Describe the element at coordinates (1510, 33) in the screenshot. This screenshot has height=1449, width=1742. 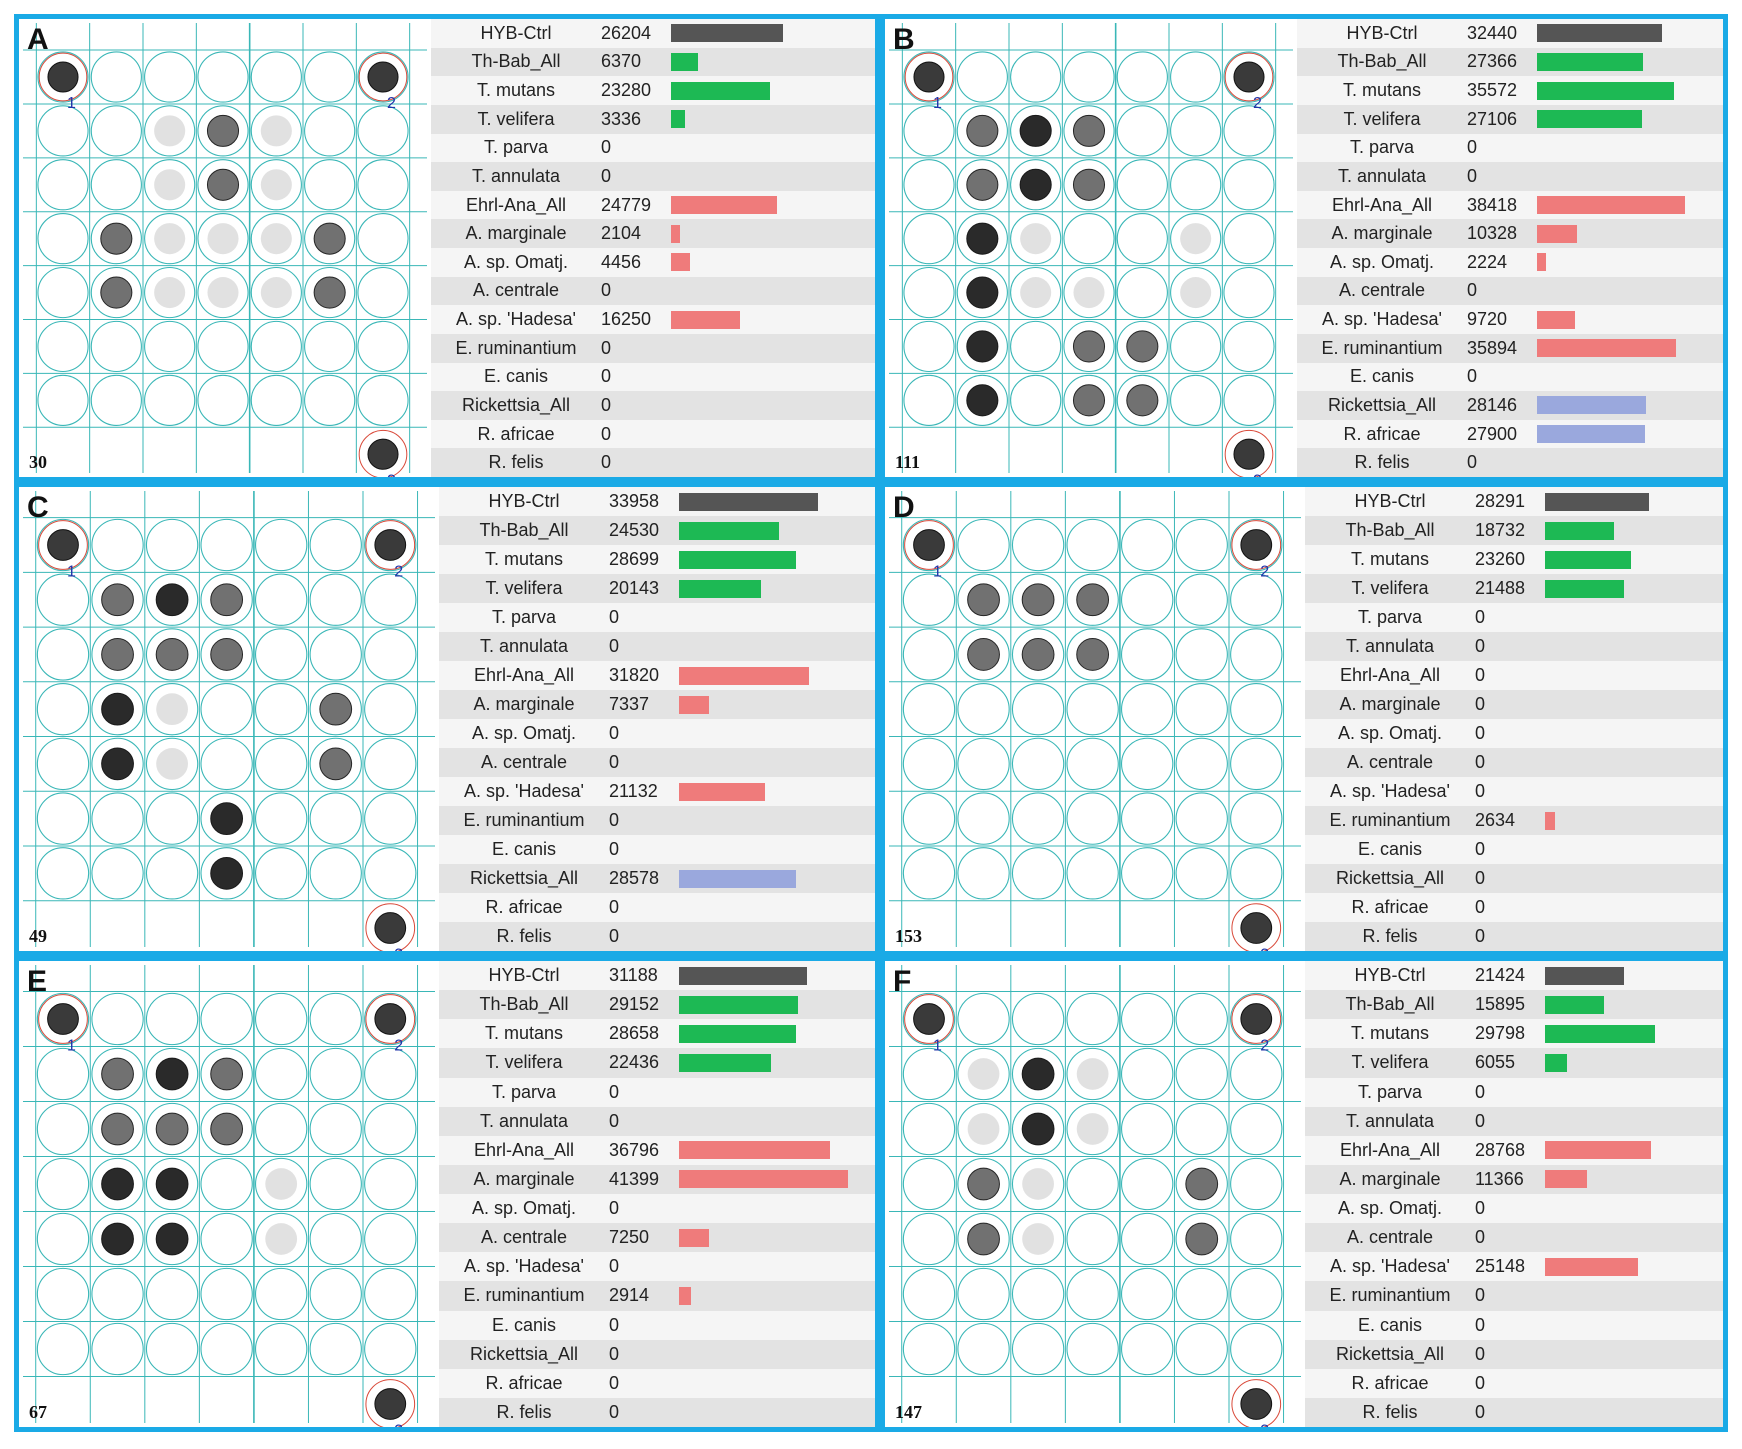
I see `probe-row: HYB-Ctrl 32440` at that location.